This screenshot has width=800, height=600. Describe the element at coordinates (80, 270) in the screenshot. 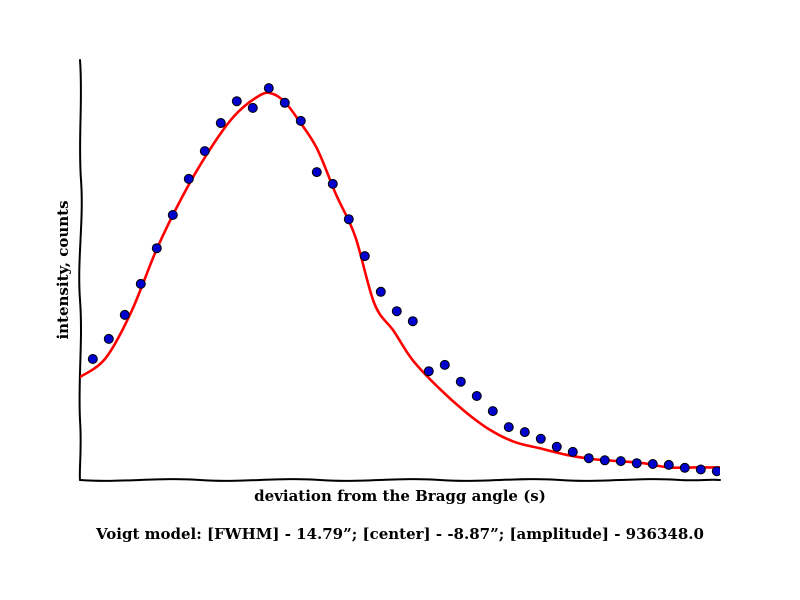

I see `y-axis-line` at that location.